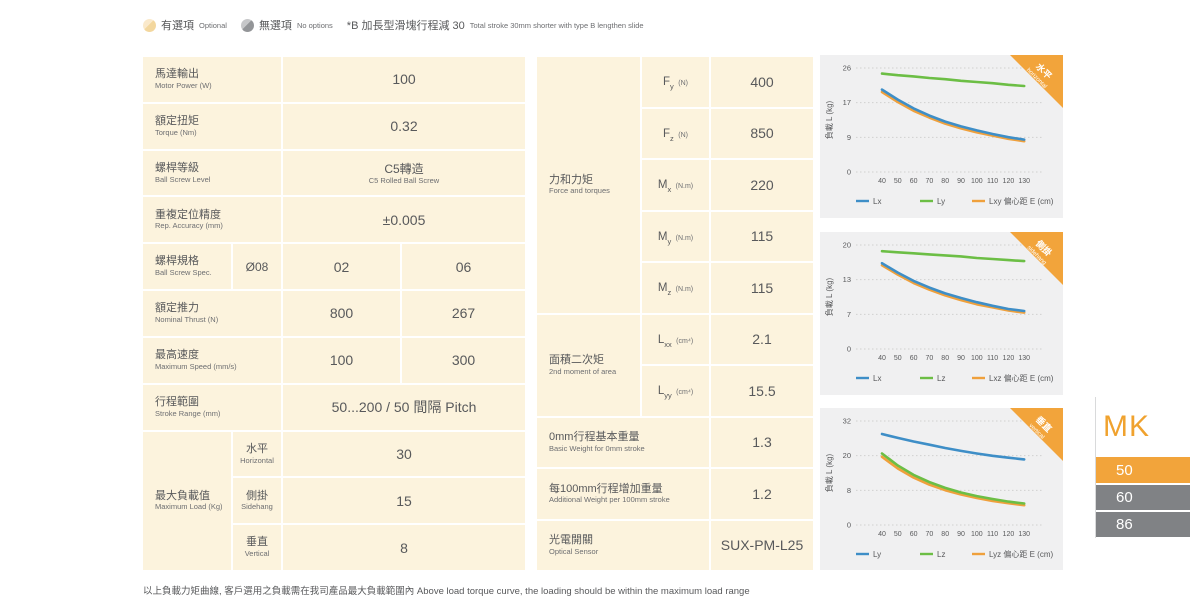 The image size is (1190, 610). Describe the element at coordinates (588, 185) in the screenshot. I see `force-group-label: 力和力矩 Force and torques` at that location.